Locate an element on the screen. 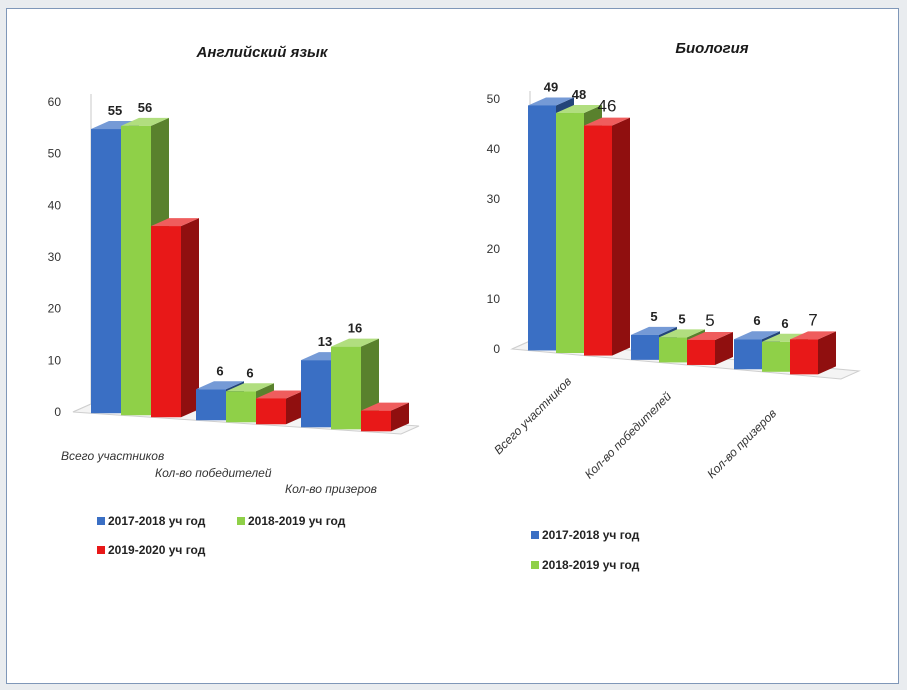  data-label: 16 is located at coordinates (355, 328).